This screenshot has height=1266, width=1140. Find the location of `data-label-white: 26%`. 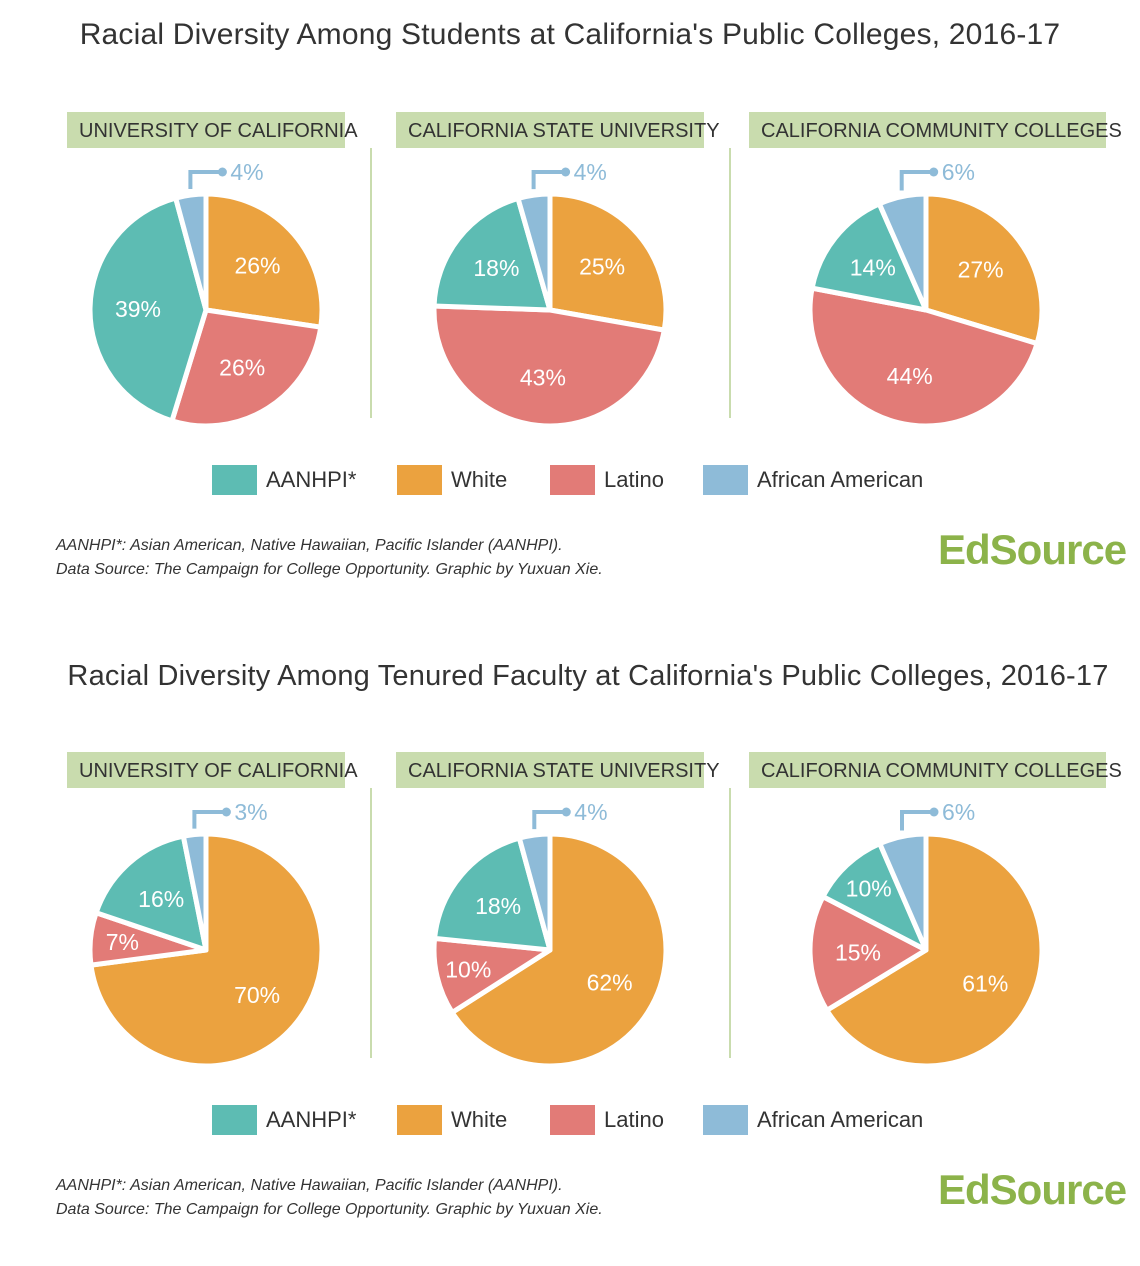

data-label-white: 26% is located at coordinates (257, 266).